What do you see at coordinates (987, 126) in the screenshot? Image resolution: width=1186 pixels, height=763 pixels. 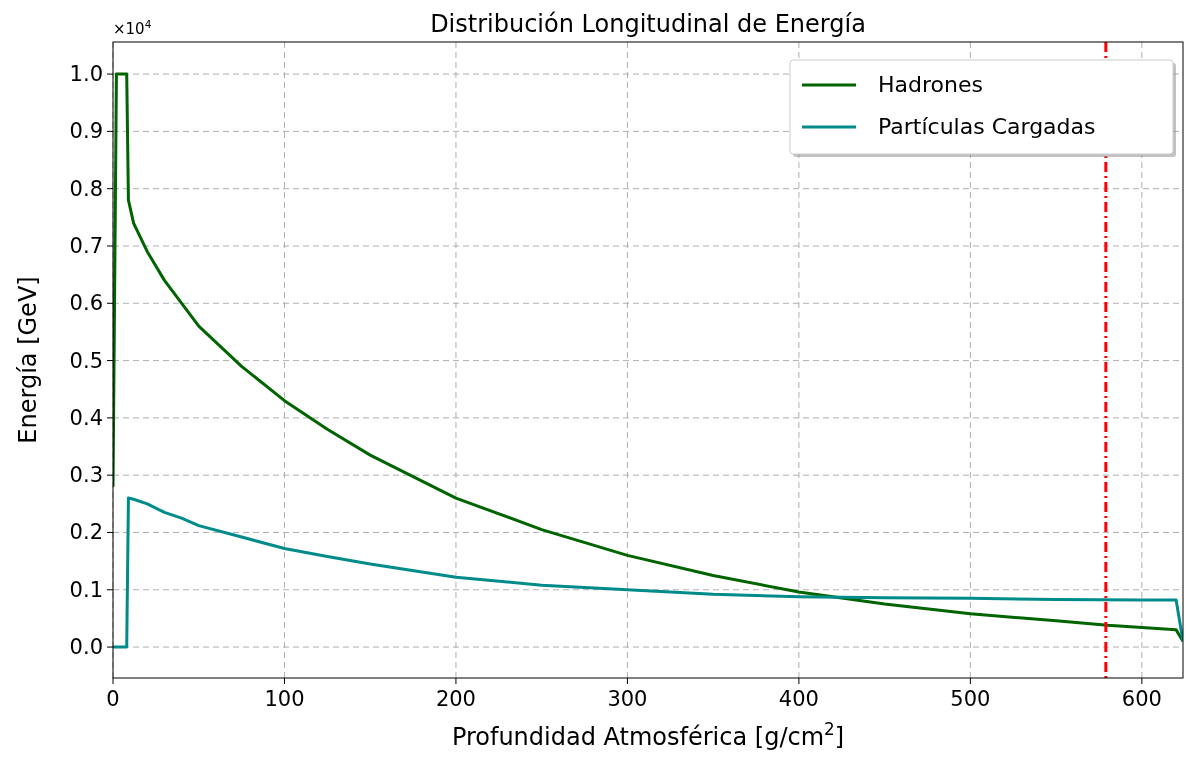 I see `legend-label: Partículas Cargadas` at bounding box center [987, 126].